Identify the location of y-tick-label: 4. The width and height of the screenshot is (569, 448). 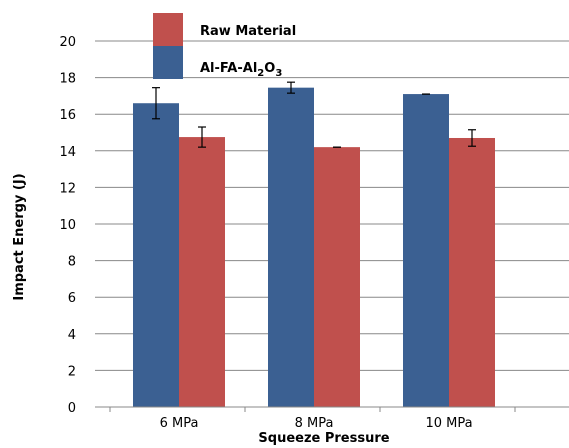
(72, 335).